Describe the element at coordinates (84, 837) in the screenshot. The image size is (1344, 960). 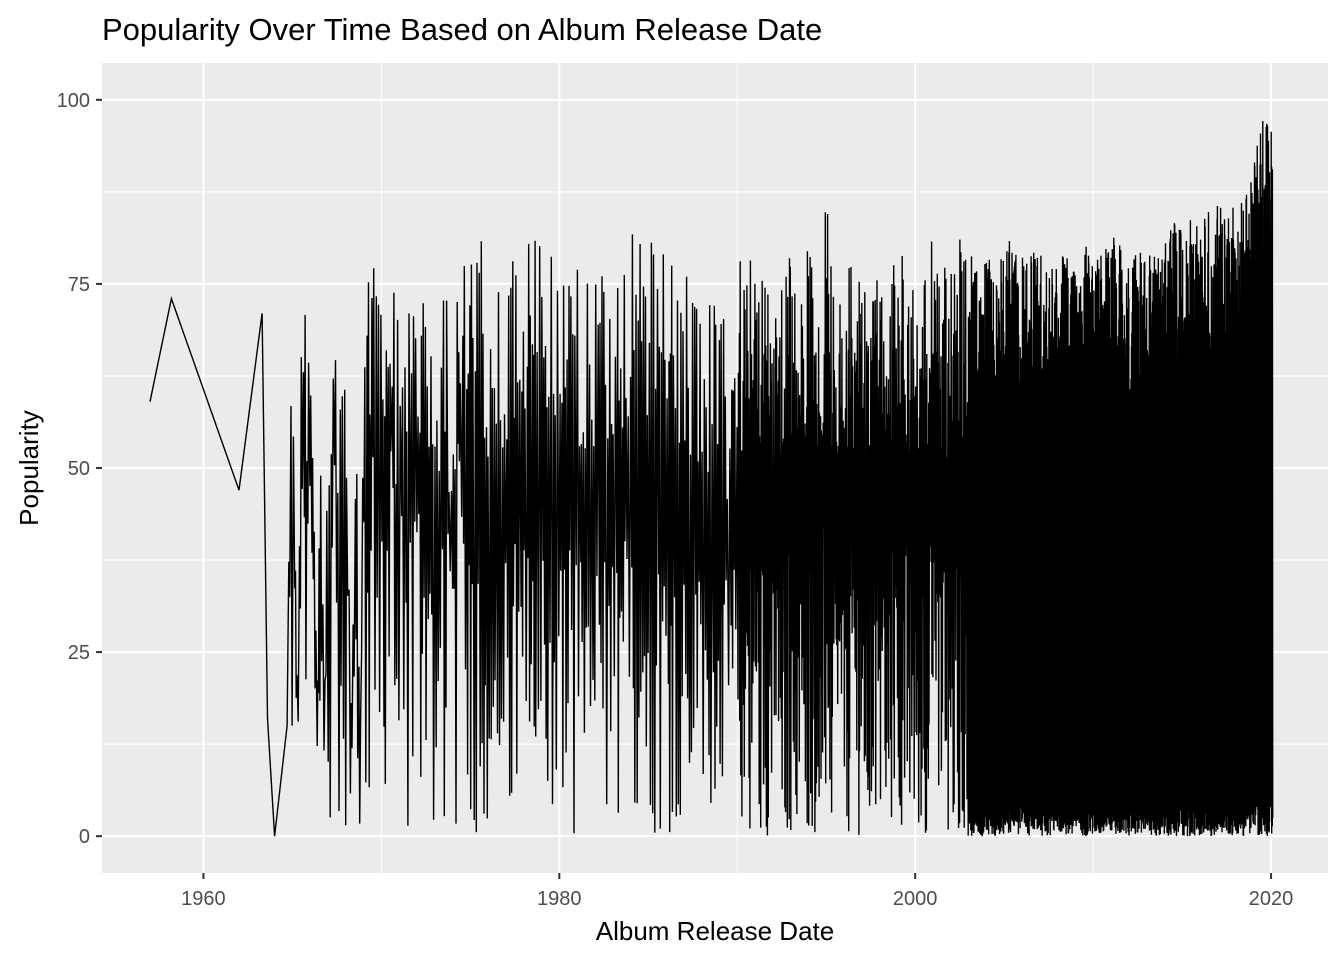
I see `y-tick-label: 0` at that location.